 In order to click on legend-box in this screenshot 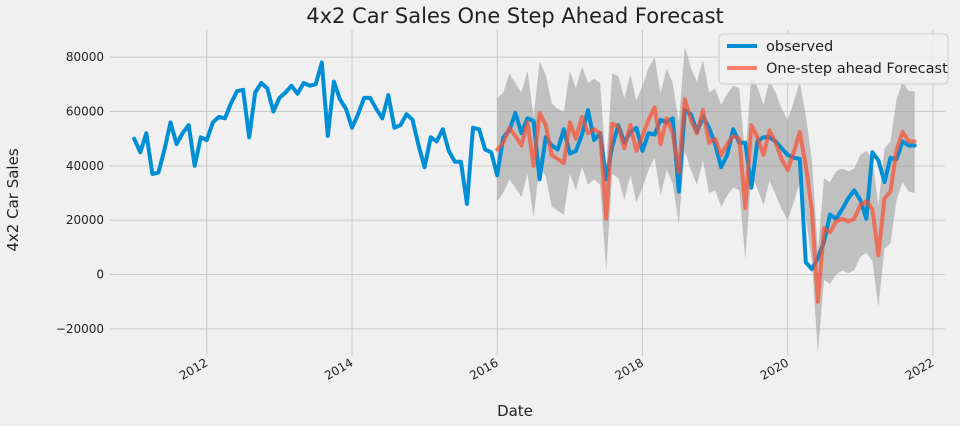, I will do `click(833, 59)`.